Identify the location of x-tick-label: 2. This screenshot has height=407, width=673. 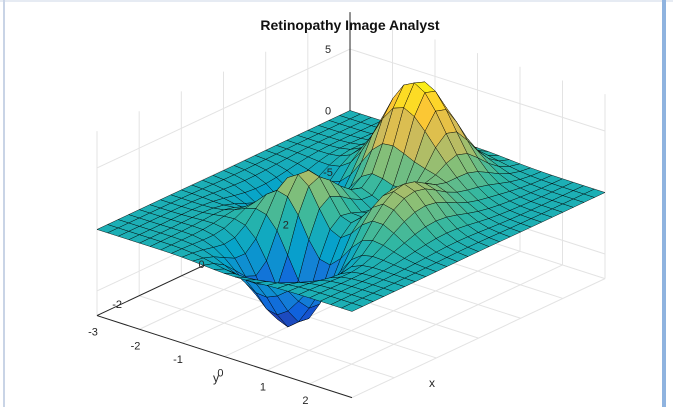
(305, 401).